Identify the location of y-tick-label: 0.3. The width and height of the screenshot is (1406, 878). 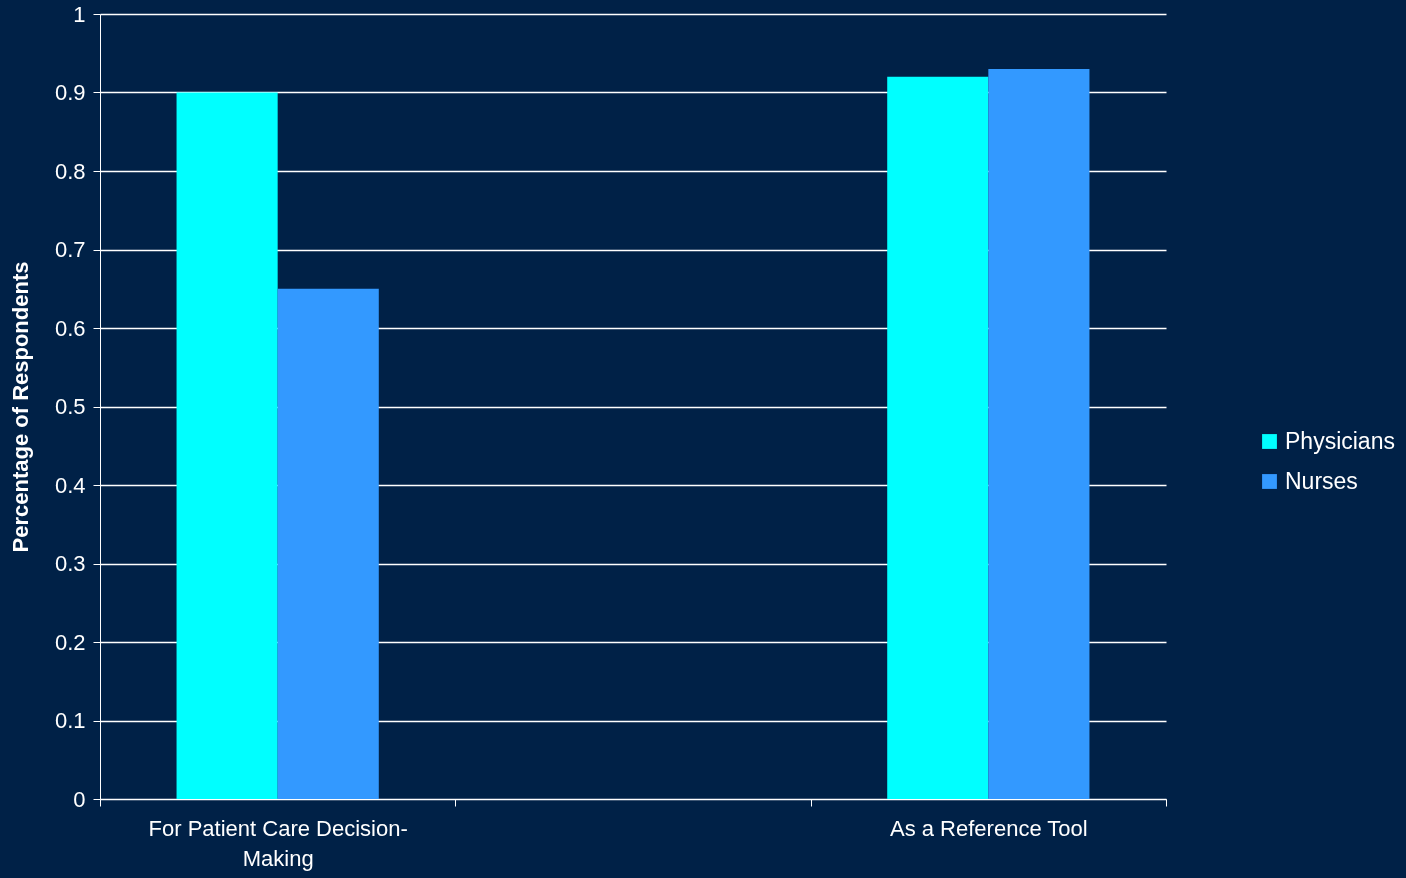
(70, 563).